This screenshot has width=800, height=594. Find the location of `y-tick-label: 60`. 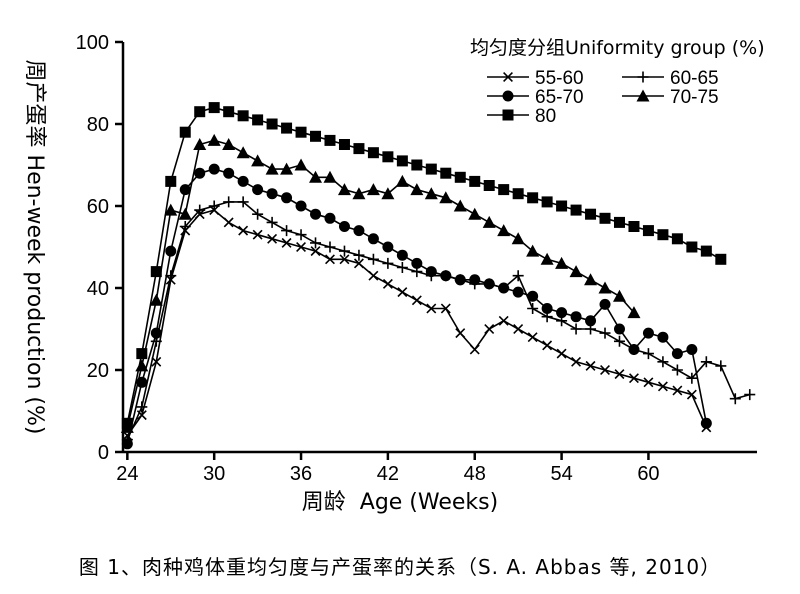

y-tick-label: 60 is located at coordinates (98, 207).